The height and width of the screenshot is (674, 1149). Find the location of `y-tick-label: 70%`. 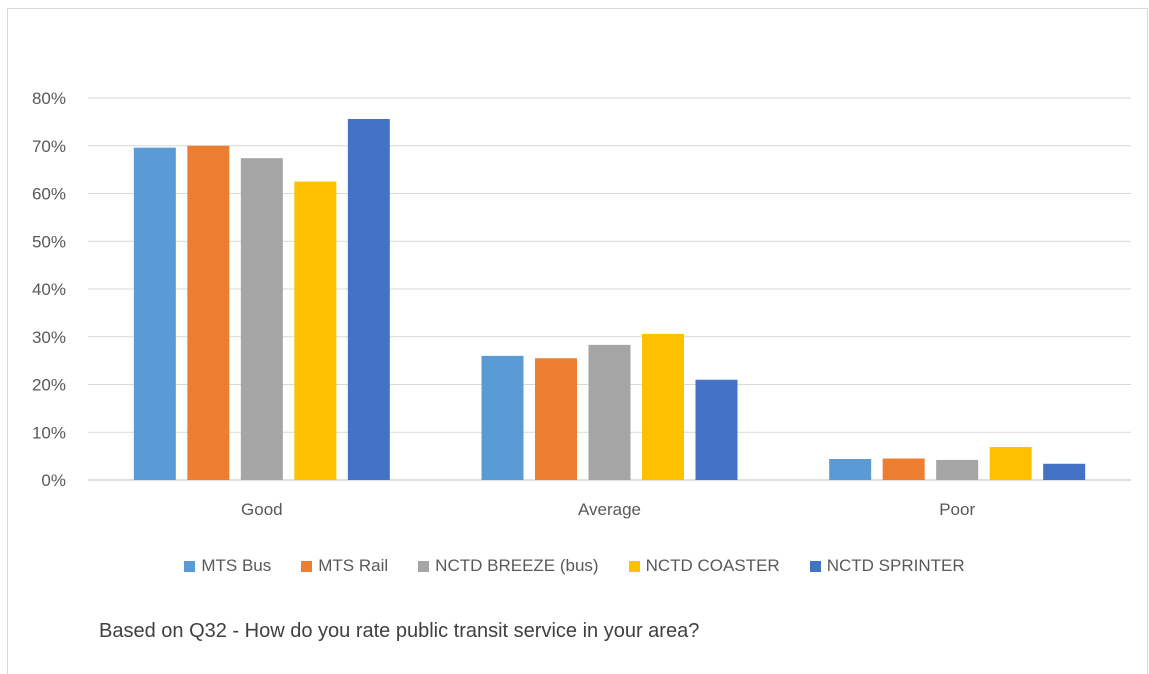

y-tick-label: 70% is located at coordinates (49, 146).